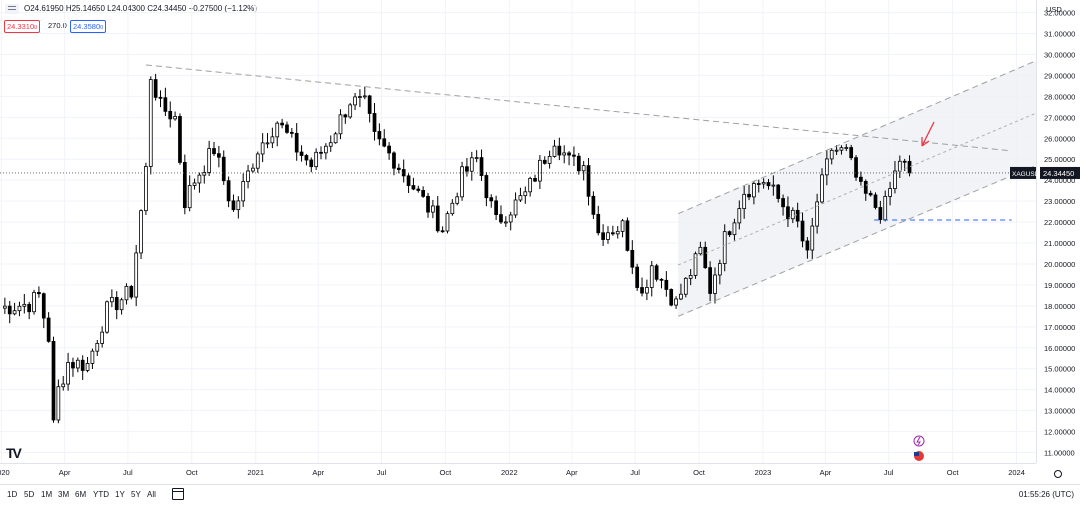 The image size is (1080, 506). Describe the element at coordinates (1059, 96) in the screenshot. I see `price-tick-label: 28.00000` at that location.